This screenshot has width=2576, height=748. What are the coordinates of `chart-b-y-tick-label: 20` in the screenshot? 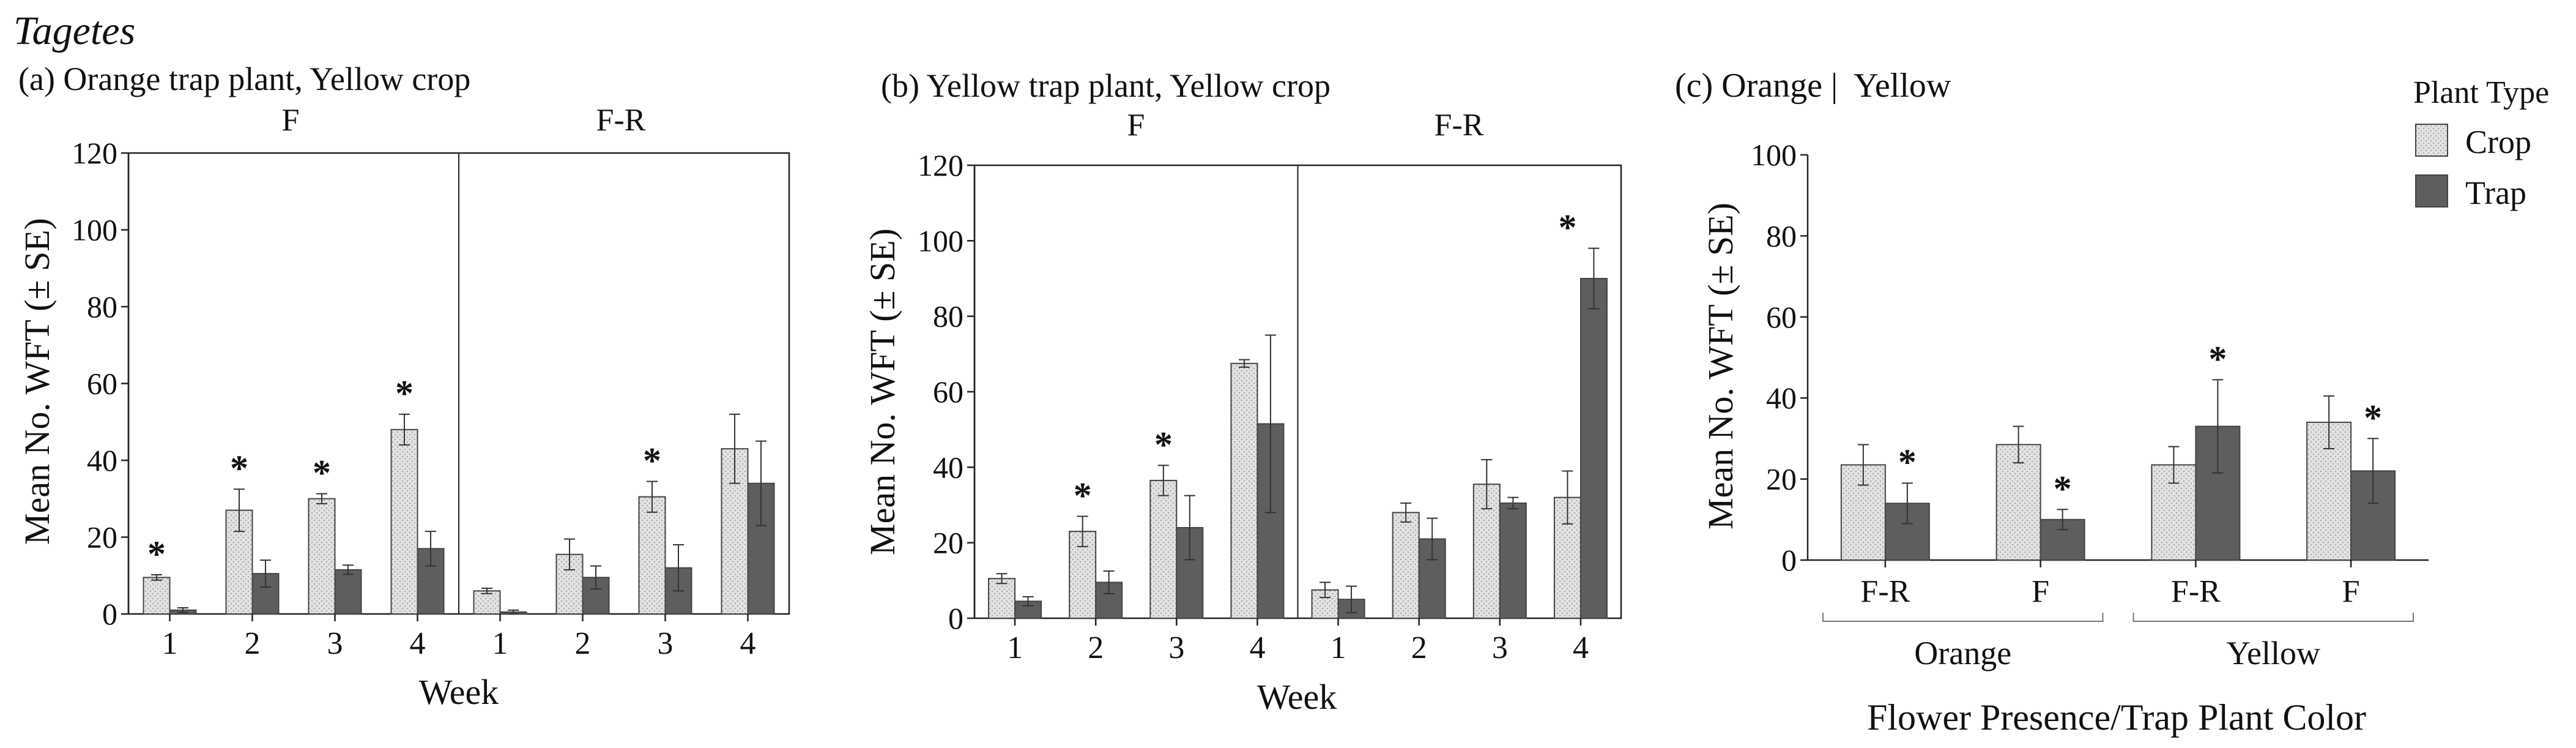 It's located at (948, 543).